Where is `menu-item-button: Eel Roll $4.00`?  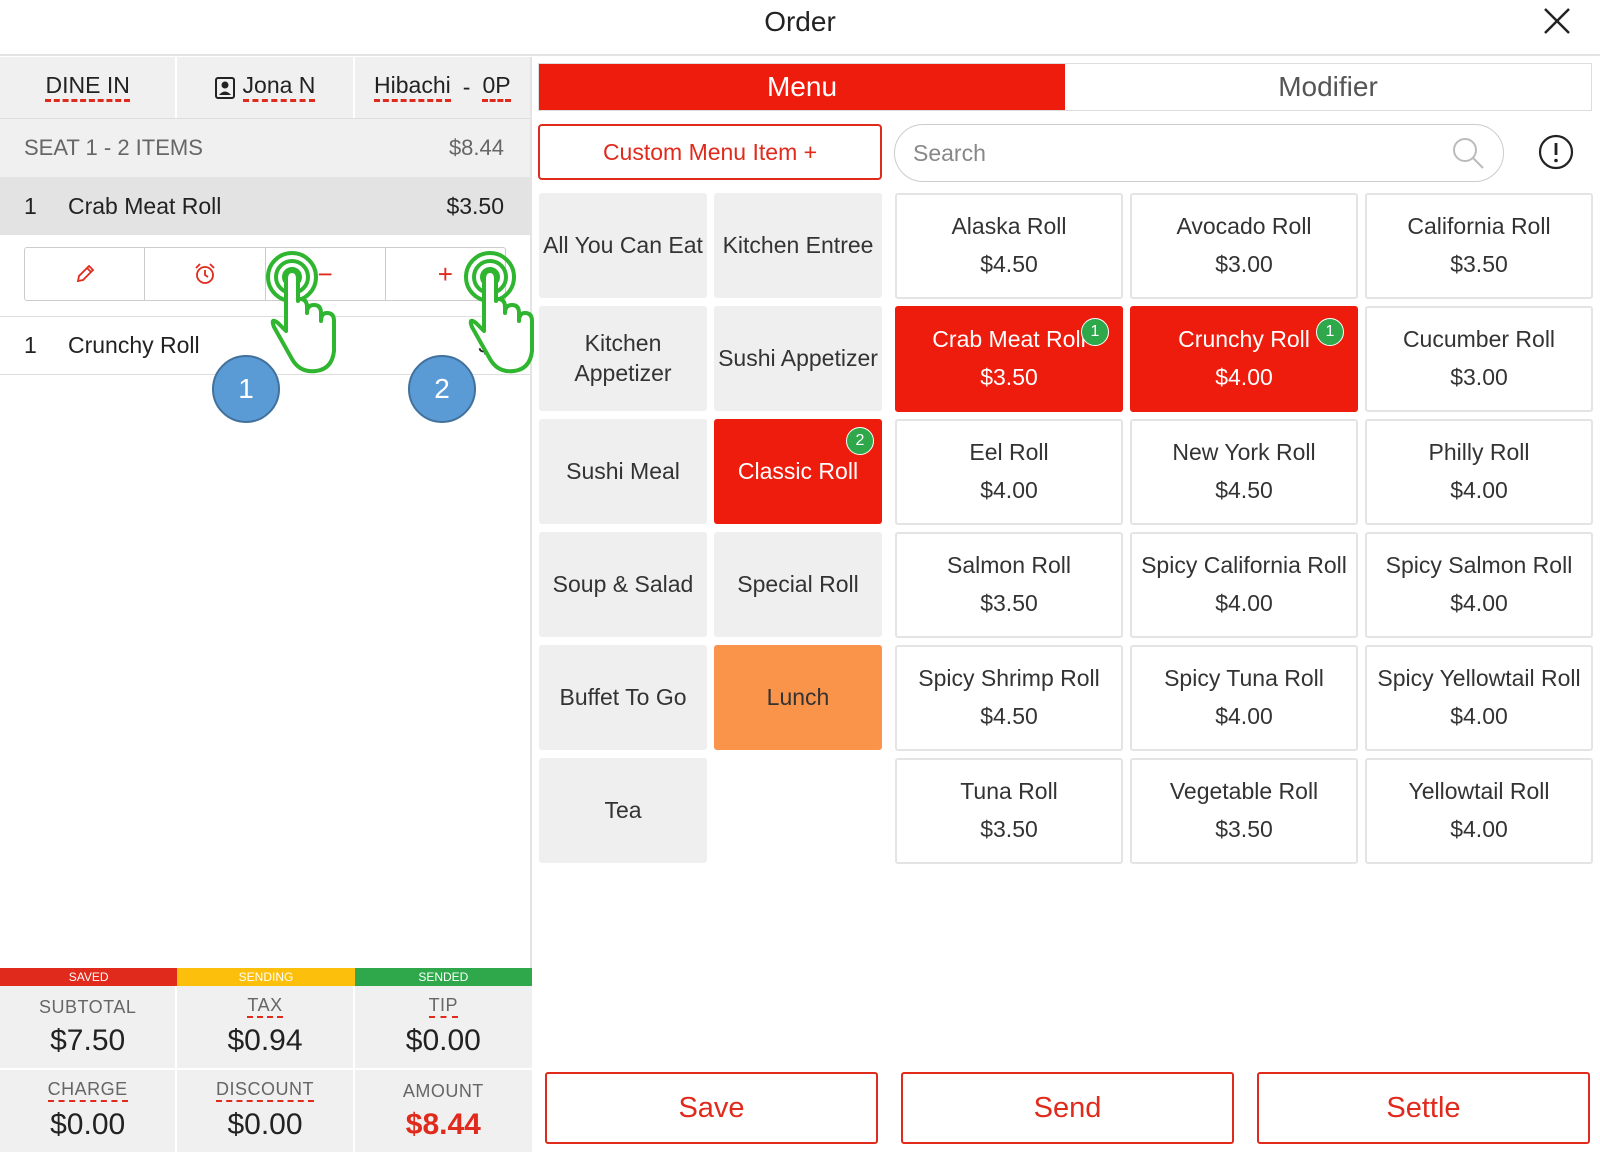
menu-item-button: Eel Roll $4.00 is located at coordinates (1009, 472).